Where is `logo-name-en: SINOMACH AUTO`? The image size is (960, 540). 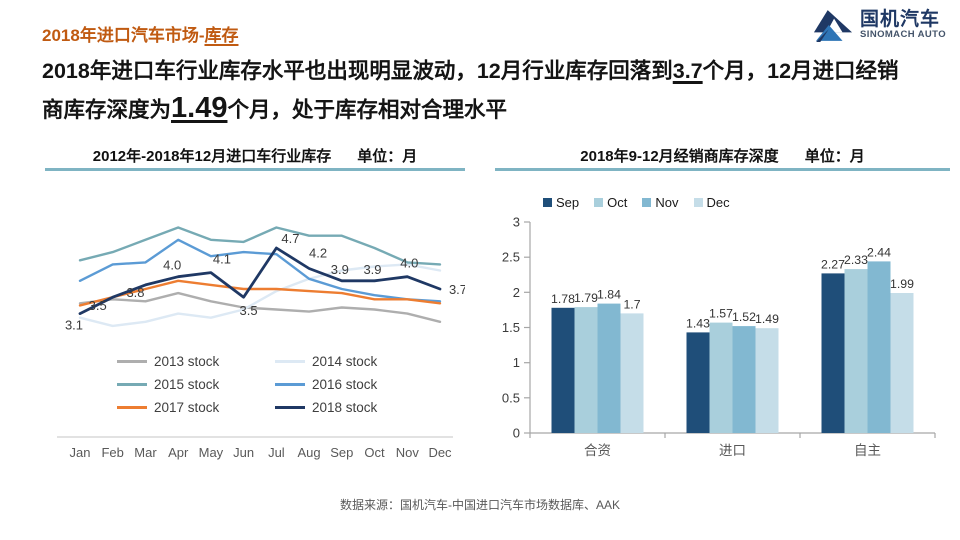
logo-name-en: SINOMACH AUTO is located at coordinates (903, 34).